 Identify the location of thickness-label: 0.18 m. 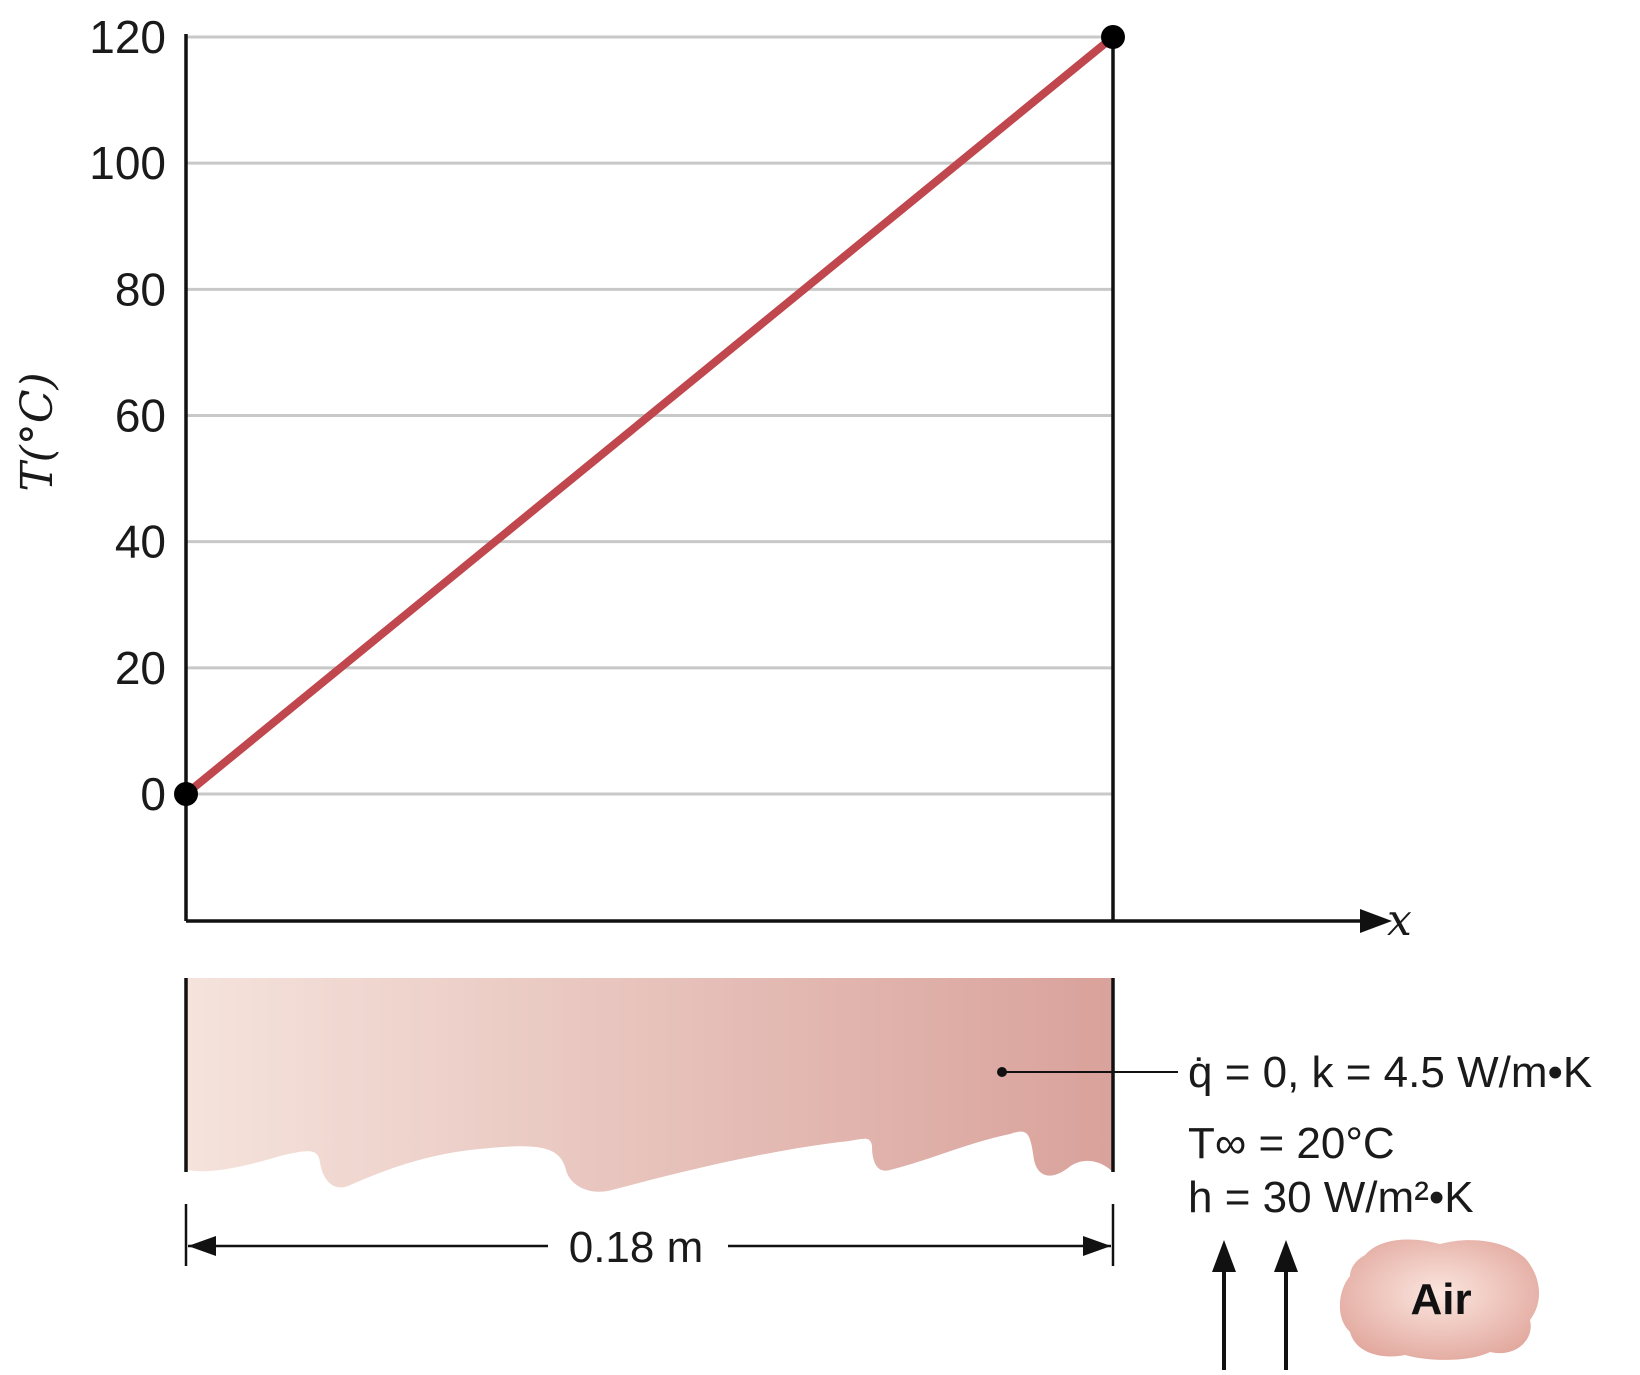
(636, 1247).